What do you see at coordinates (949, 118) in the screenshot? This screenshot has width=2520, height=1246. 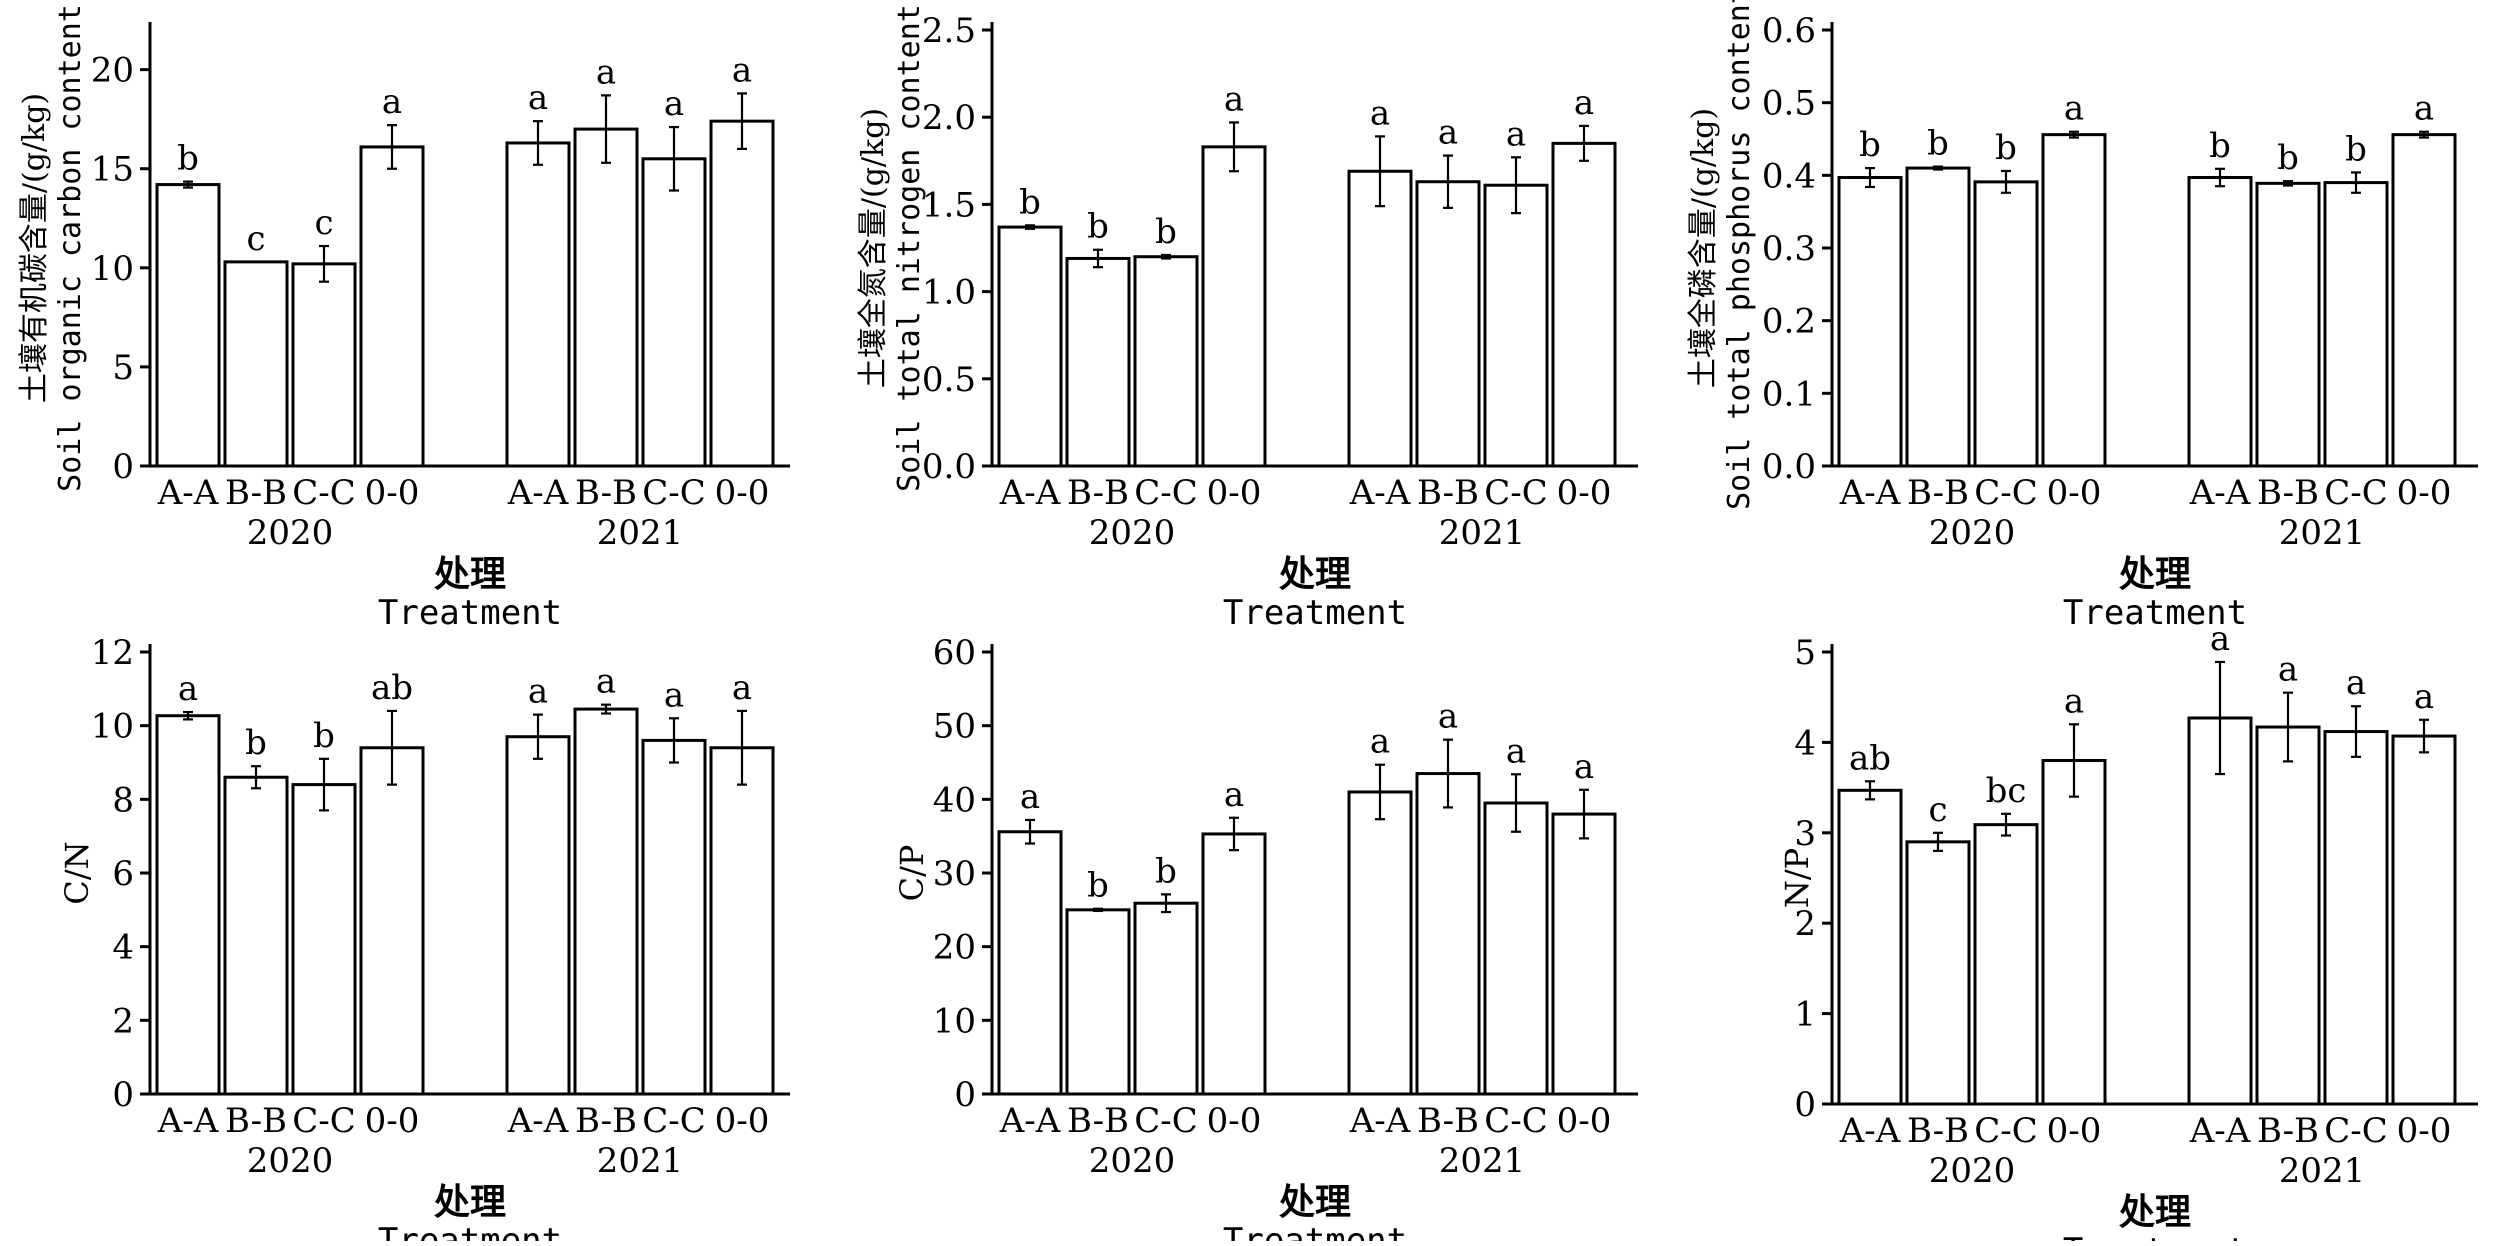 I see `y-tick-label: 2.0` at bounding box center [949, 118].